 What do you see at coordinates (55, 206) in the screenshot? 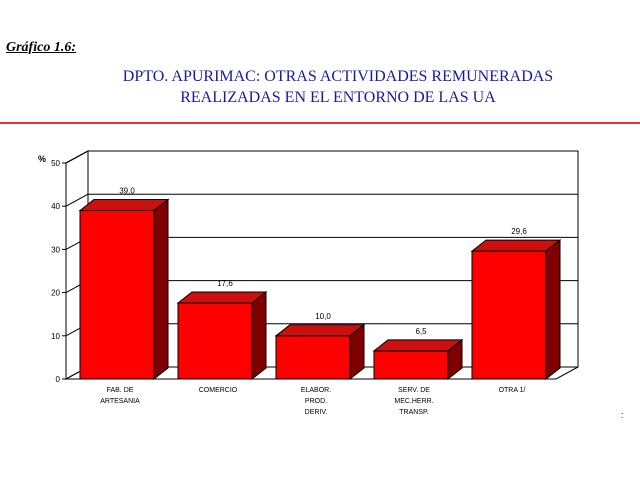
I see `y-tick-label: 40` at bounding box center [55, 206].